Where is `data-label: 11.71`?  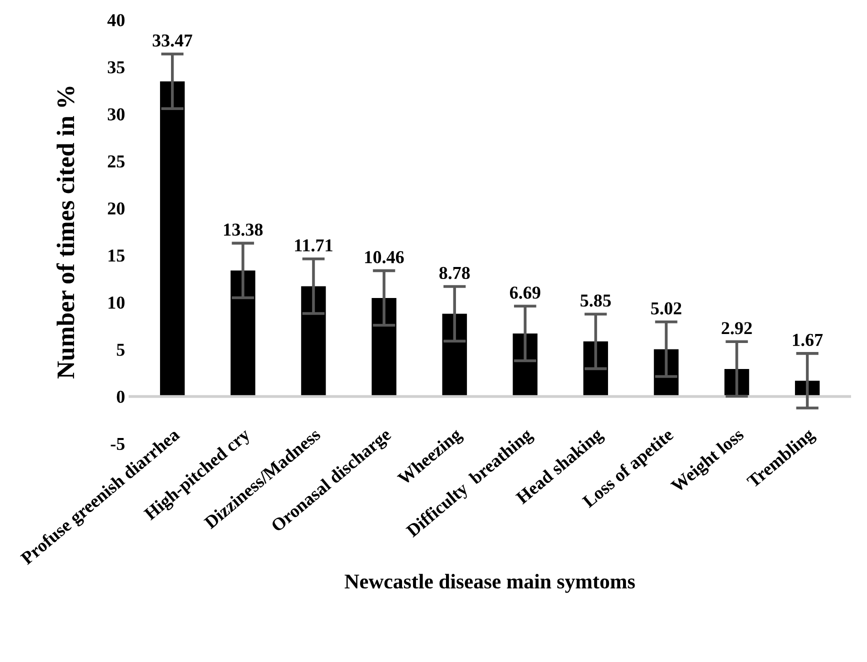 data-label: 11.71 is located at coordinates (313, 245).